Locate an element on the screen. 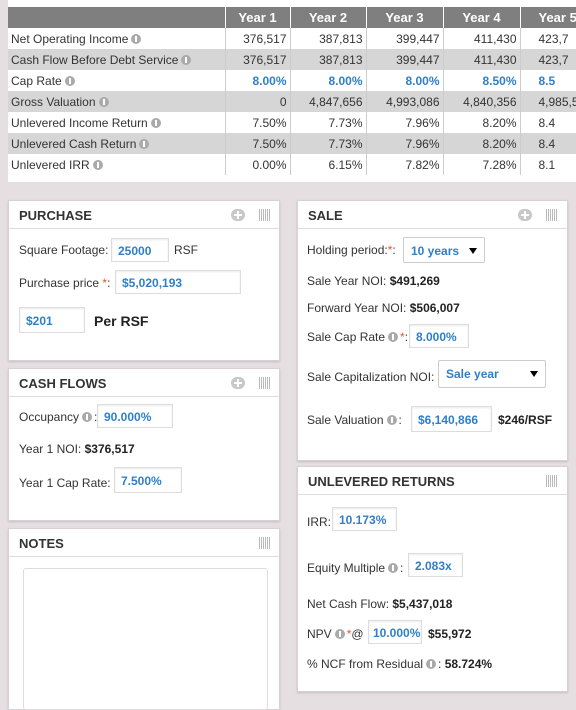 Image resolution: width=576 pixels, height=710 pixels. label-text: Occupancy is located at coordinates (49, 417).